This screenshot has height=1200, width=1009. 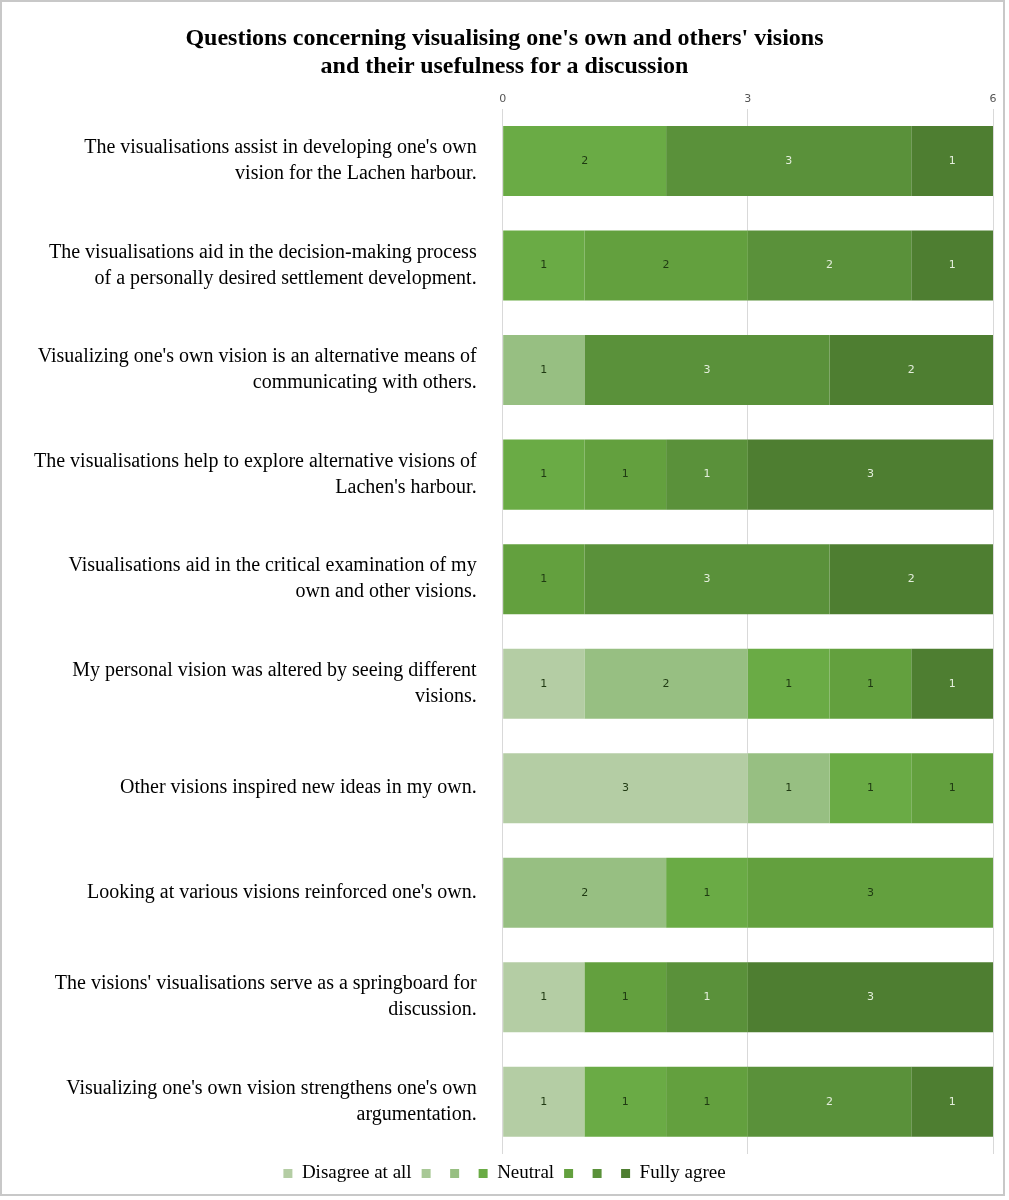 What do you see at coordinates (257, 369) in the screenshot?
I see `y-tick-label: Visualizing one's own vision is an alternative means of communicating with others.` at bounding box center [257, 369].